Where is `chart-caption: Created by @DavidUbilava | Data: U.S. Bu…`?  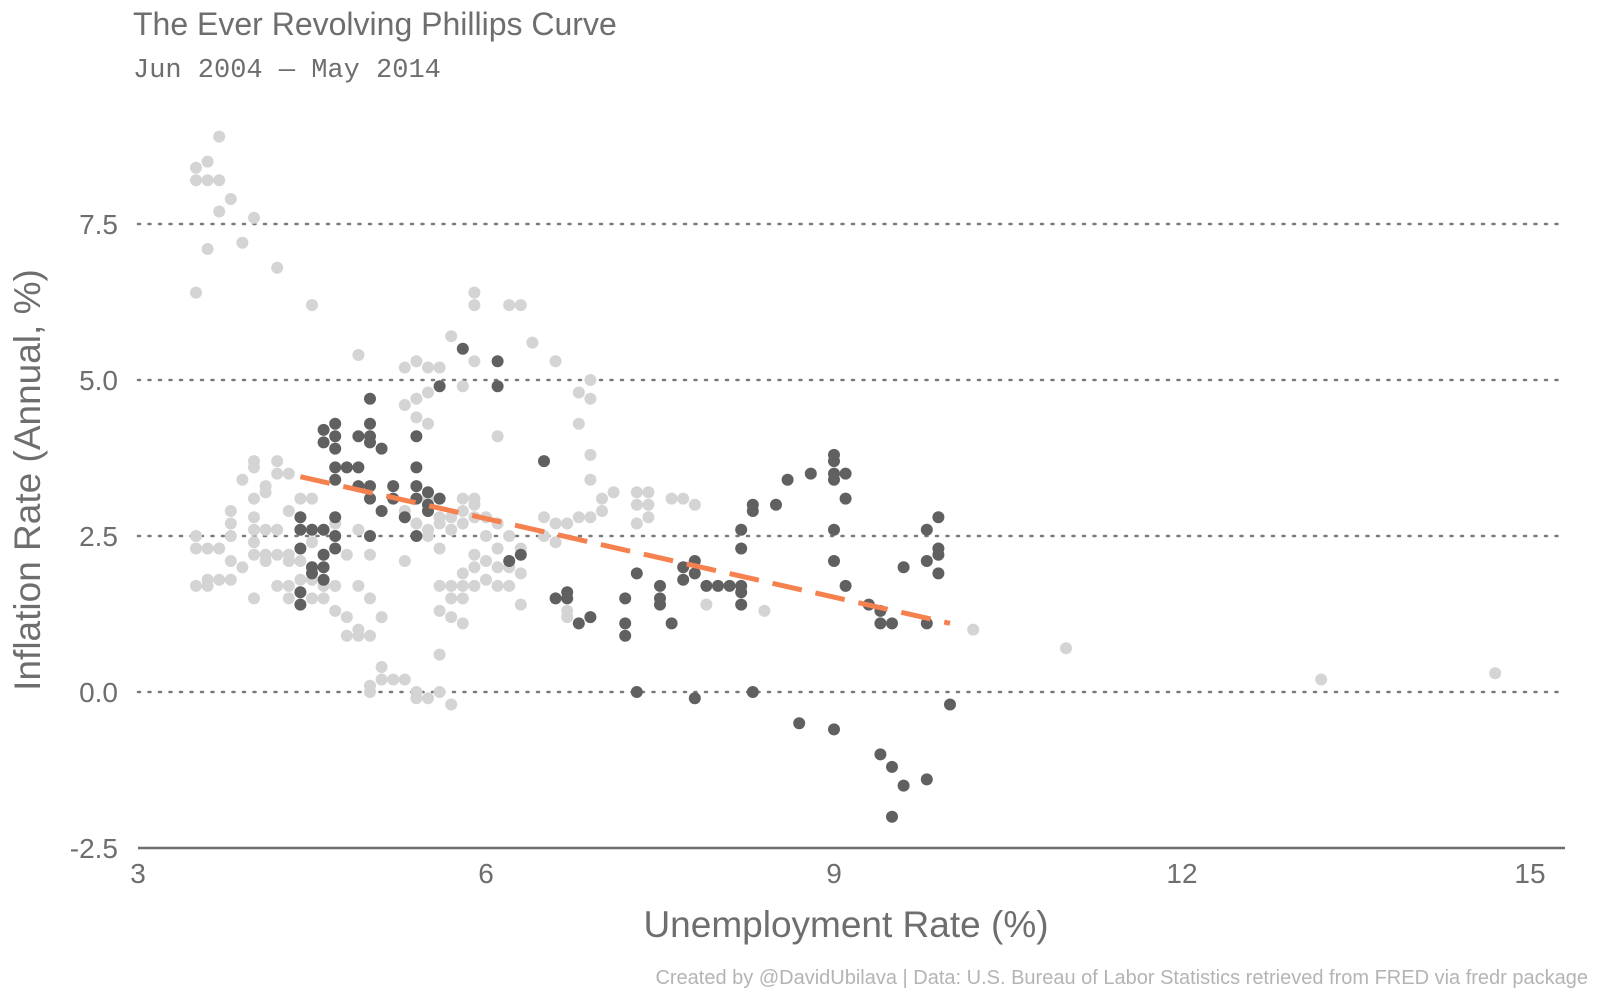 chart-caption: Created by @DavidUbilava | Data: U.S. Bu… is located at coordinates (1121, 978).